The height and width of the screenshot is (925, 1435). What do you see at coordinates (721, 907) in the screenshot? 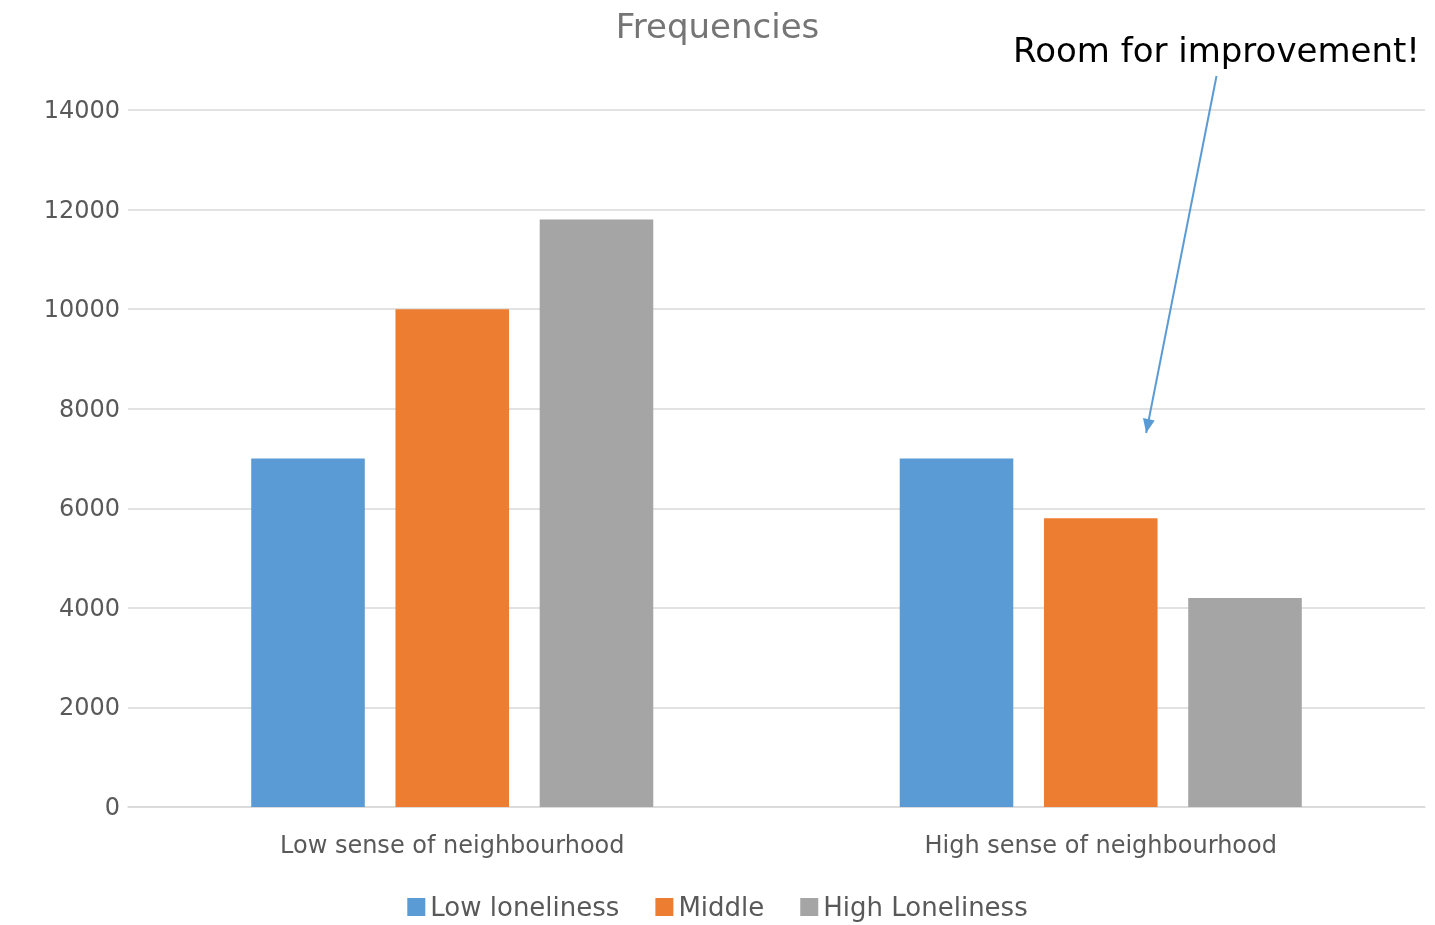
I see `legend-label: Middle` at bounding box center [721, 907].